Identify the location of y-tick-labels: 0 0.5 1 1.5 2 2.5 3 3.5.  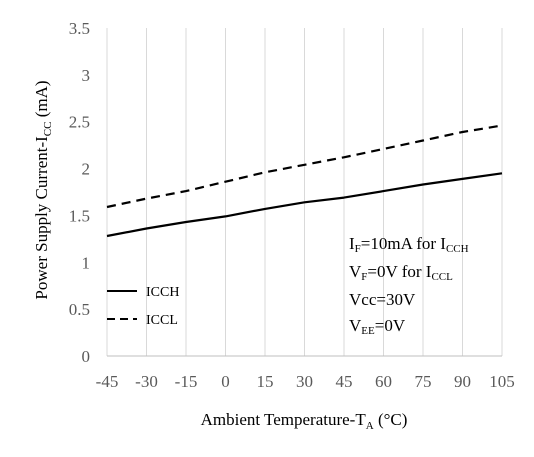
(79, 192).